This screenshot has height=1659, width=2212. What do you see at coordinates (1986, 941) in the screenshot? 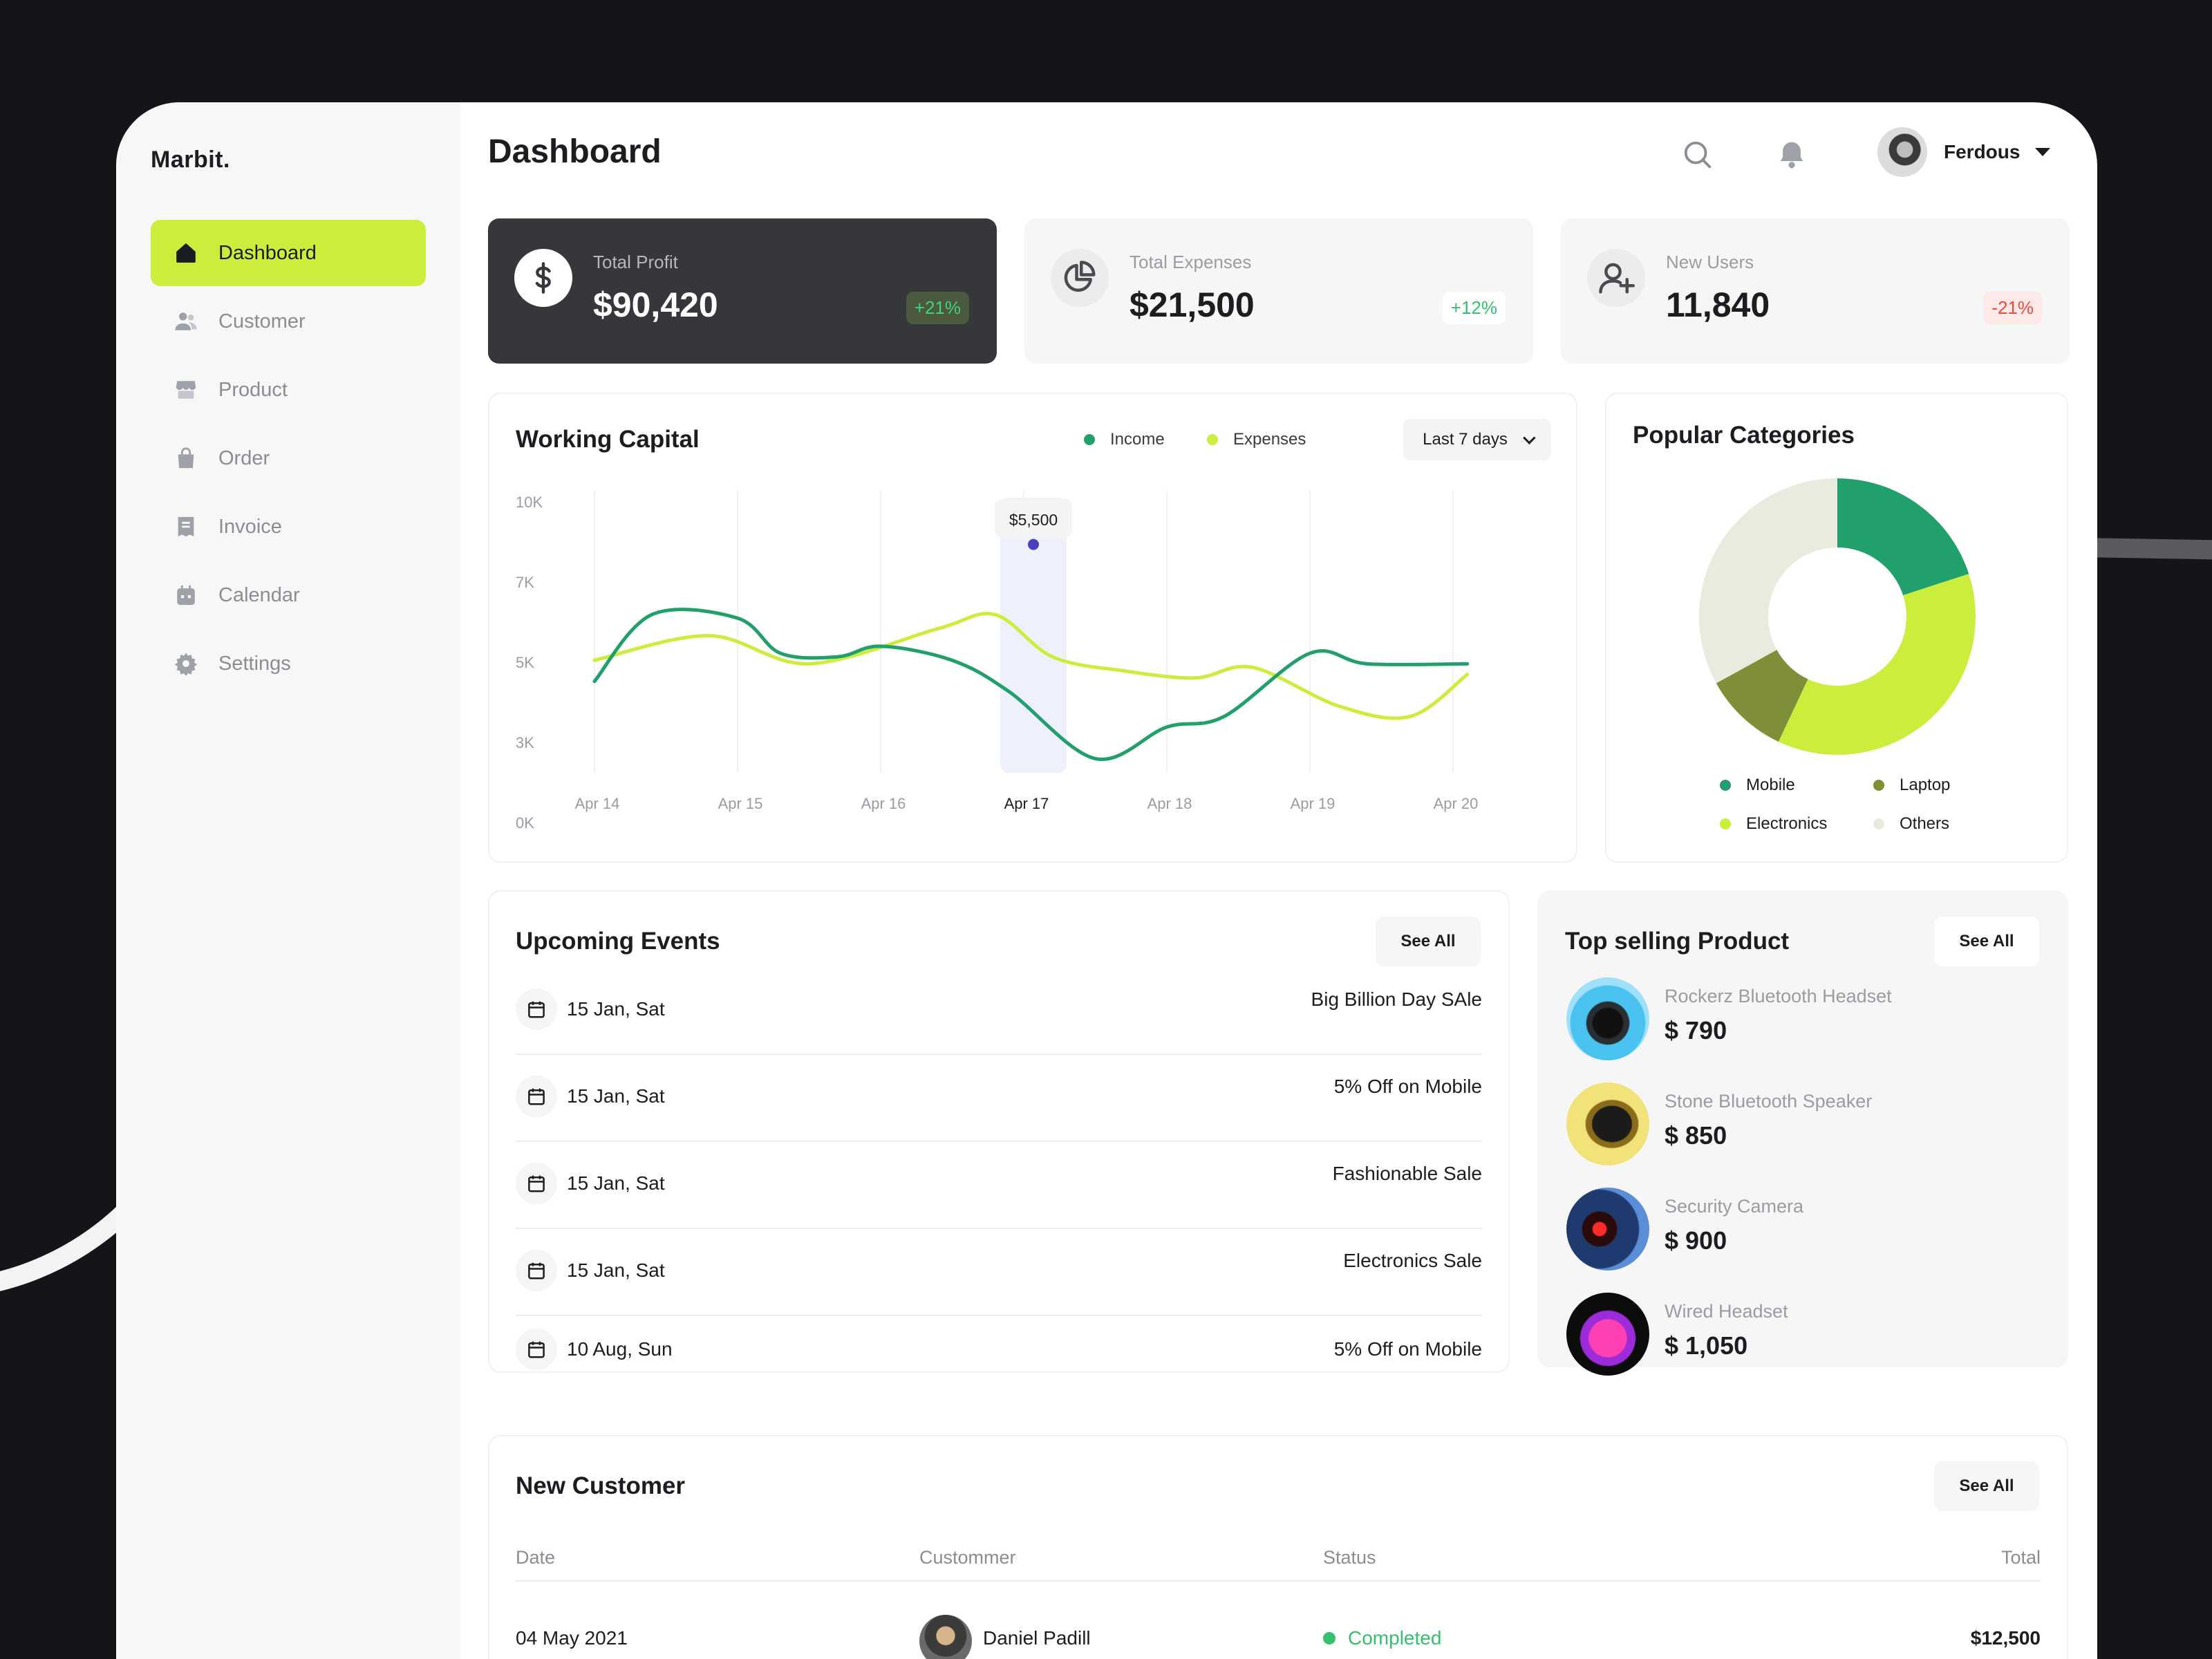
I see `products-see-all-button: See All` at bounding box center [1986, 941].